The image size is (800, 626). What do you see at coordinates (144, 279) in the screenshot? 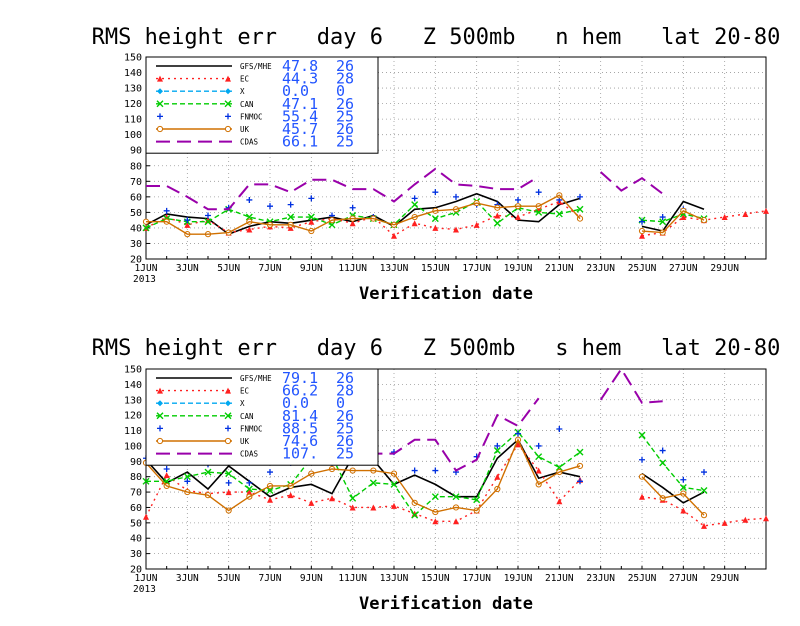
I see `year-label: 2013` at bounding box center [144, 279].